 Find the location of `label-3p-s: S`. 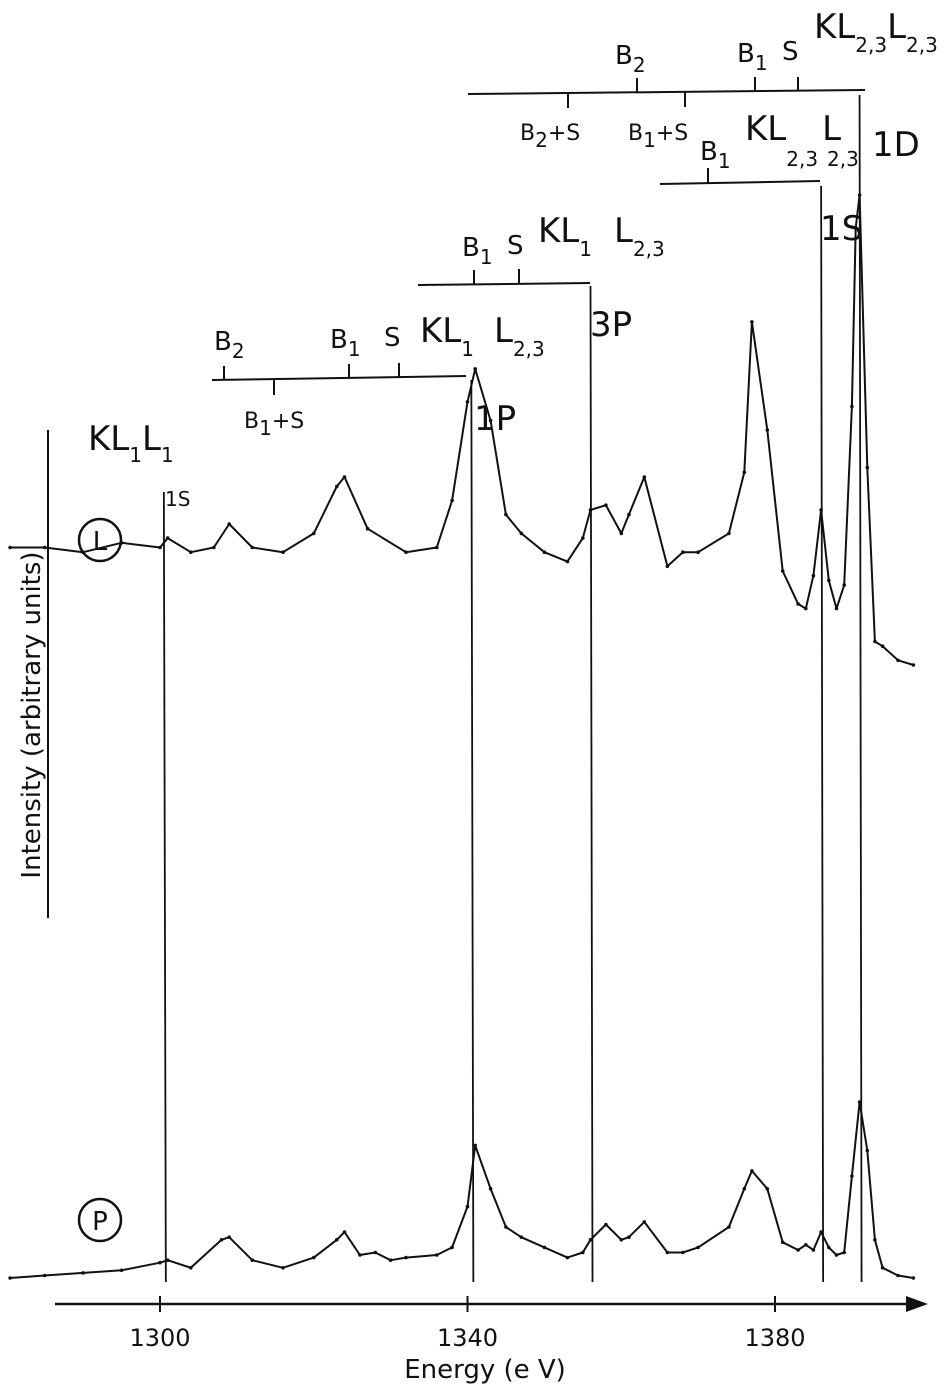

label-3p-s: S is located at coordinates (515, 246).